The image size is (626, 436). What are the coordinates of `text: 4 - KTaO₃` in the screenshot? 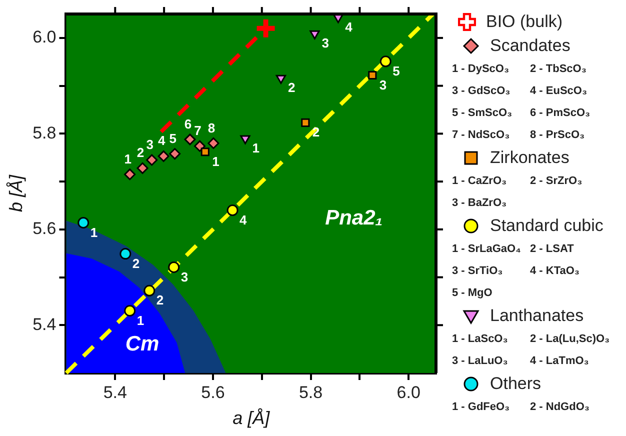 It's located at (555, 271).